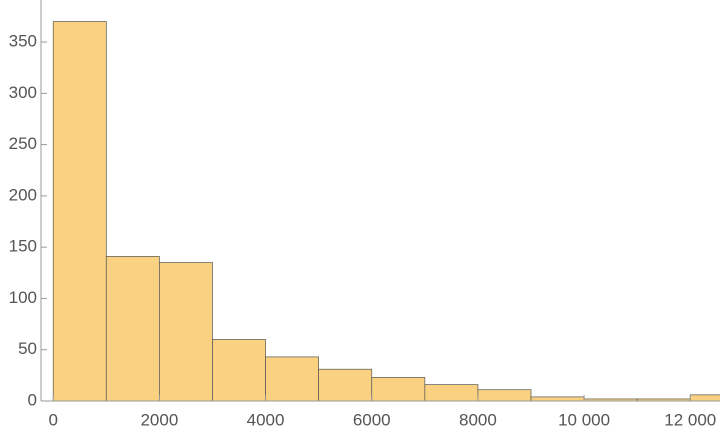 Image resolution: width=720 pixels, height=434 pixels. I want to click on y-tick-label: 50, so click(27, 348).